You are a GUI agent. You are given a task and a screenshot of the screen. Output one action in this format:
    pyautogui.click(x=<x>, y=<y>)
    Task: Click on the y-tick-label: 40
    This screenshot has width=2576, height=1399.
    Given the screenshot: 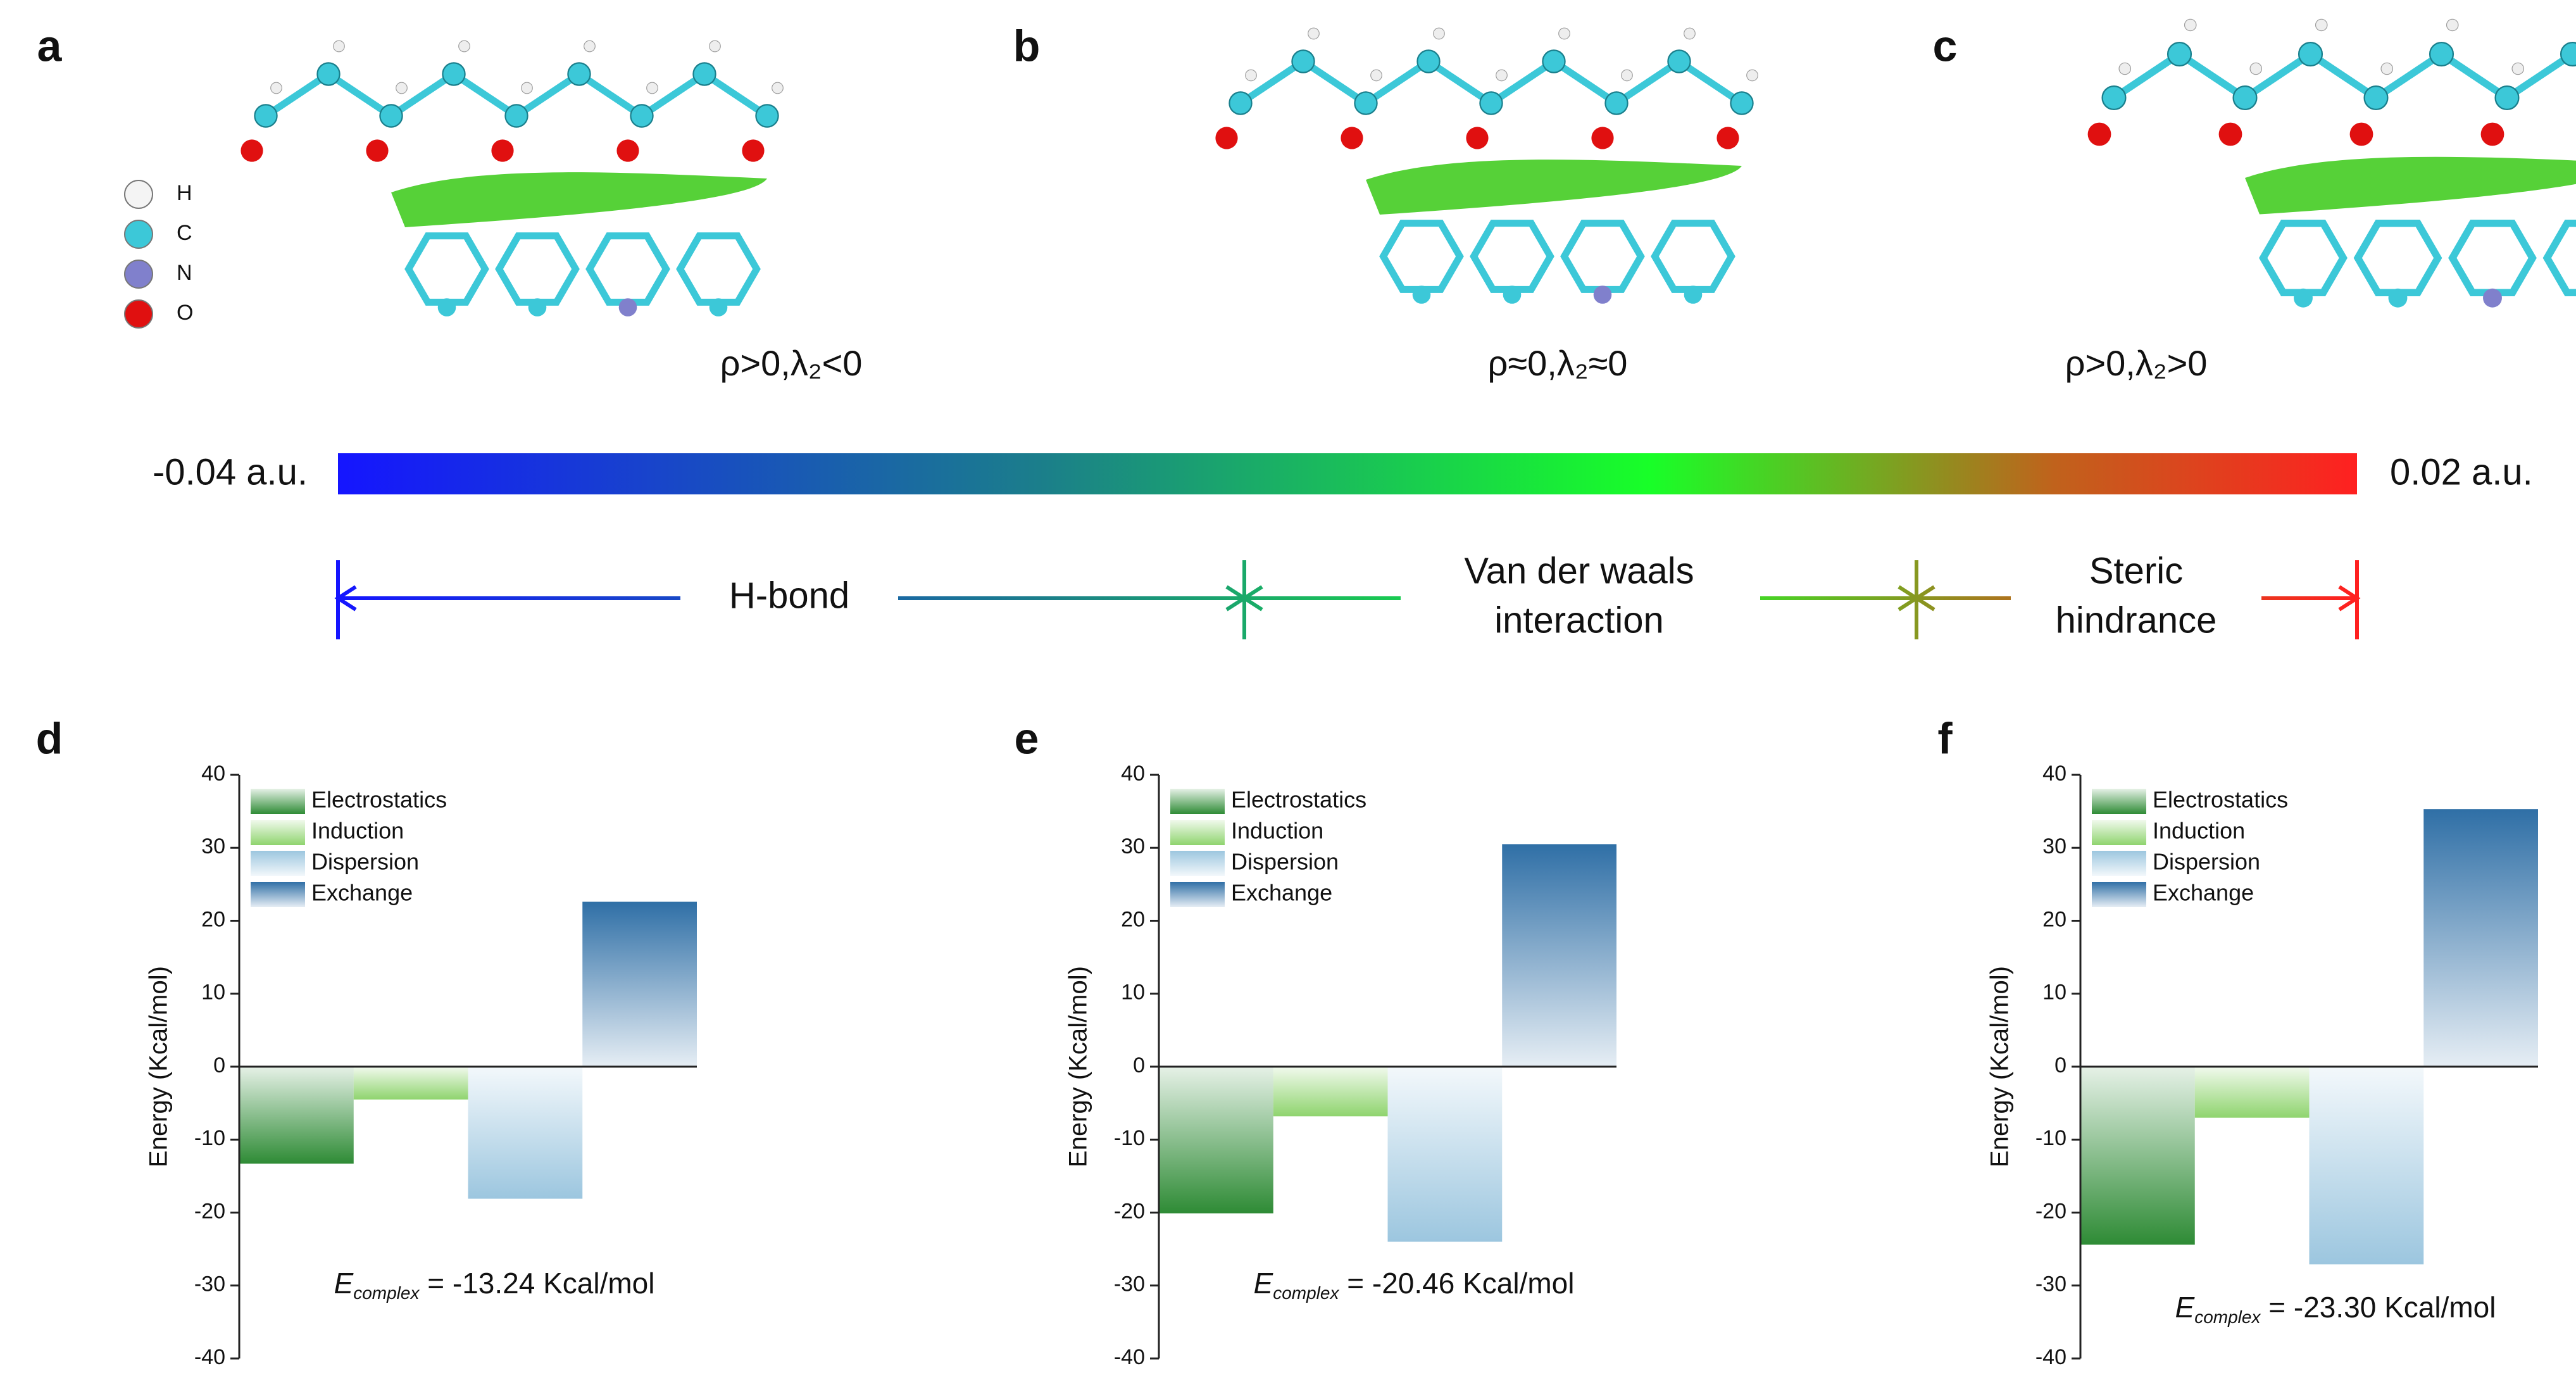 What is the action you would take?
    pyautogui.click(x=213, y=774)
    